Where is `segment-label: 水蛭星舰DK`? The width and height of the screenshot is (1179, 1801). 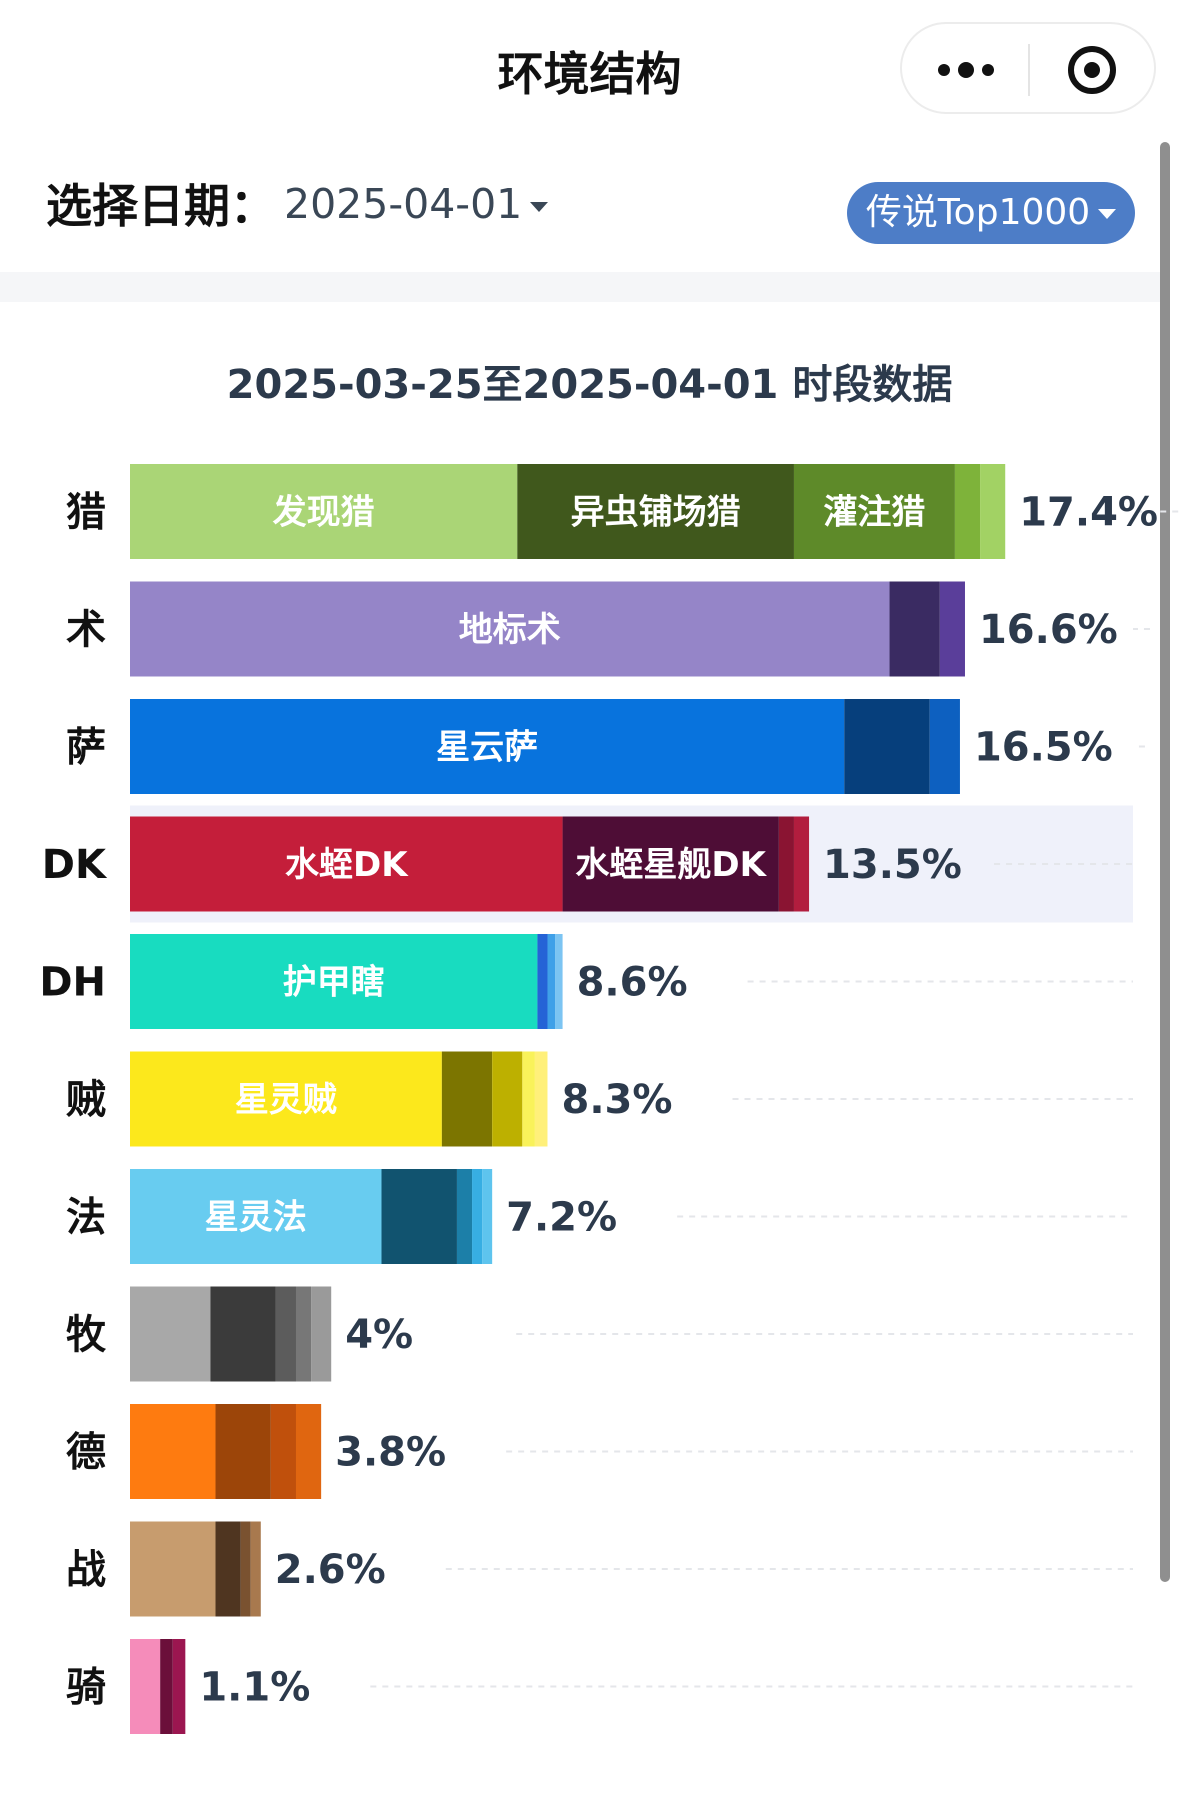
segment-label: 水蛭星舰DK is located at coordinates (671, 865).